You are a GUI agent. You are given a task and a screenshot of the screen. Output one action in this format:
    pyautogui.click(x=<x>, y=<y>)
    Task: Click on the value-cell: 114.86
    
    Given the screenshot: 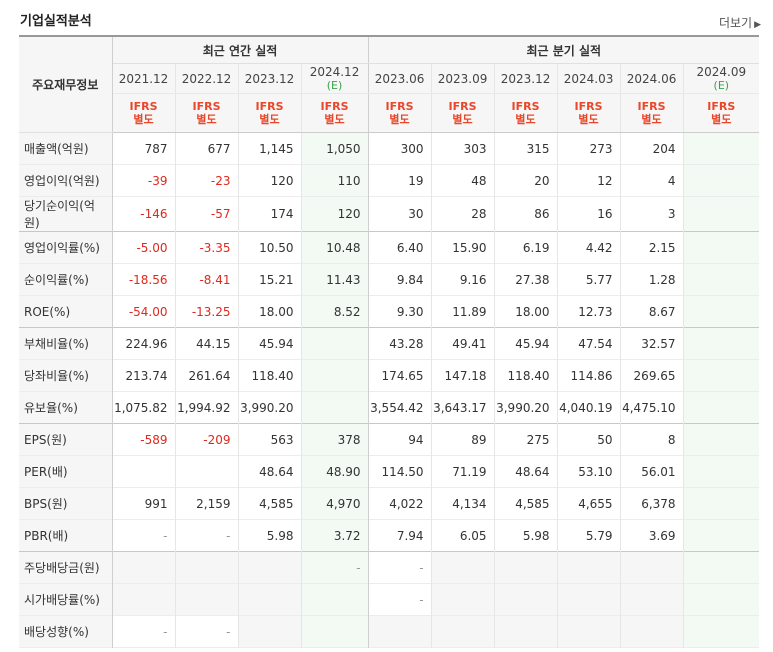 What is the action you would take?
    pyautogui.click(x=589, y=375)
    